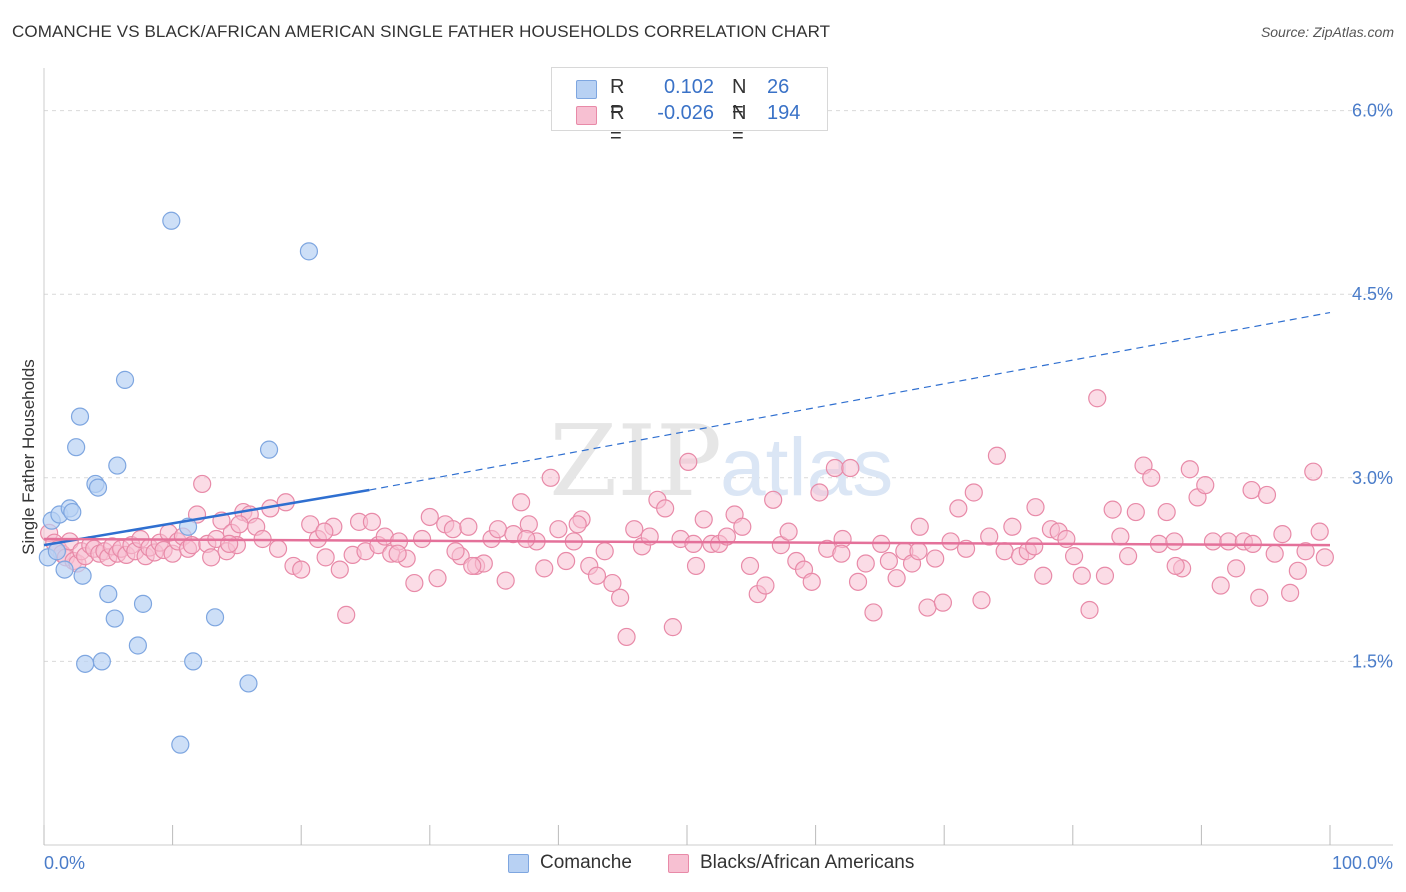  Describe the element at coordinates (518, 863) in the screenshot. I see `comanche-swatch` at that location.